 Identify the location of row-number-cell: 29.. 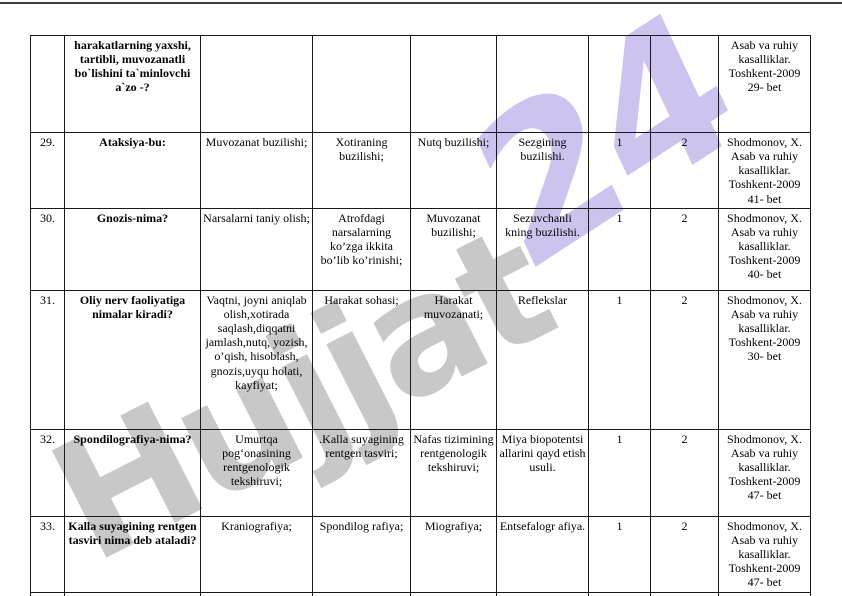
(47, 170).